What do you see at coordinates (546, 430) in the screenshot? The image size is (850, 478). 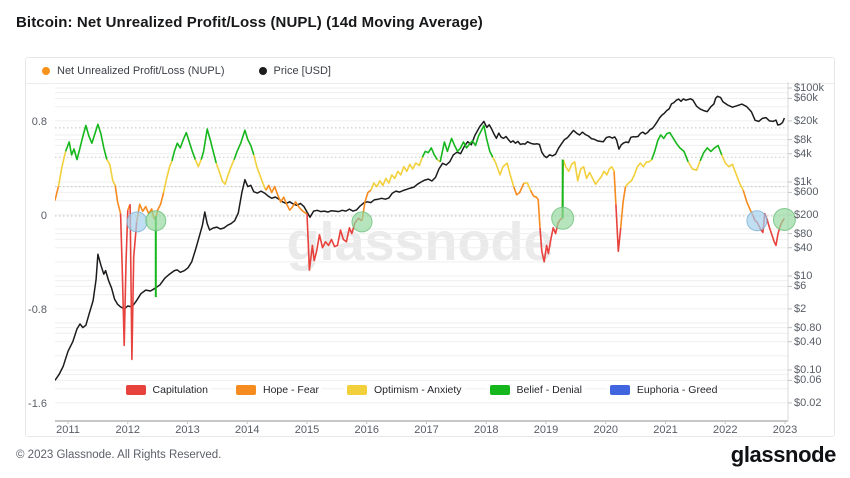 I see `year-label: 2019` at bounding box center [546, 430].